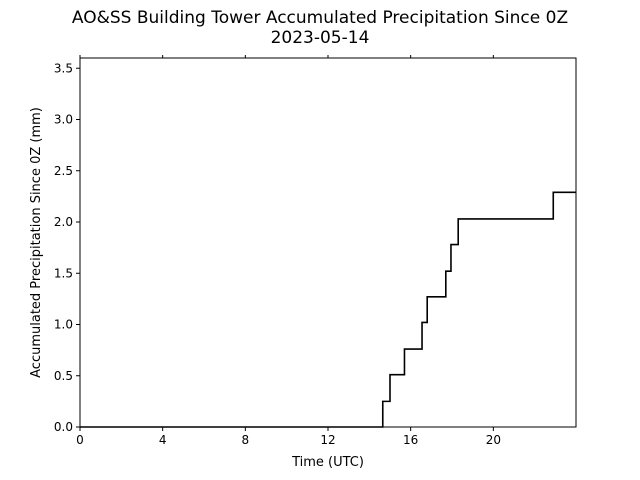 This screenshot has height=480, width=640. I want to click on y-axis-ticks: 0.0 0.5 1.0 1.5 2.0 2.5 3.0 3.5, so click(67, 247).